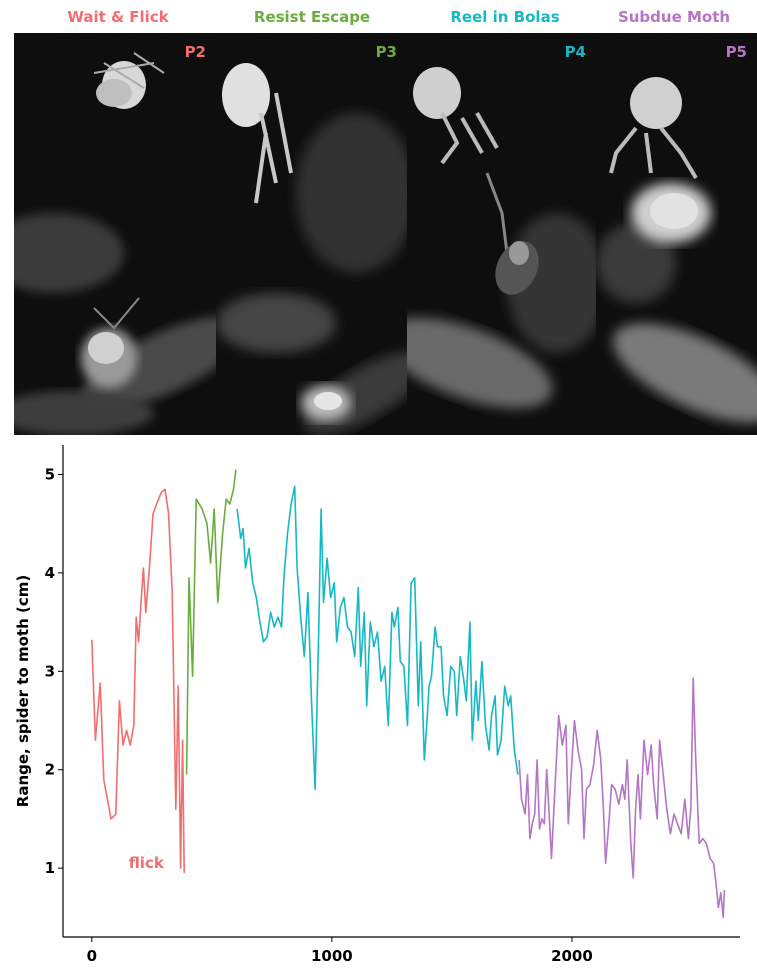  I want to click on series-line-resist-escape, so click(211, 622).